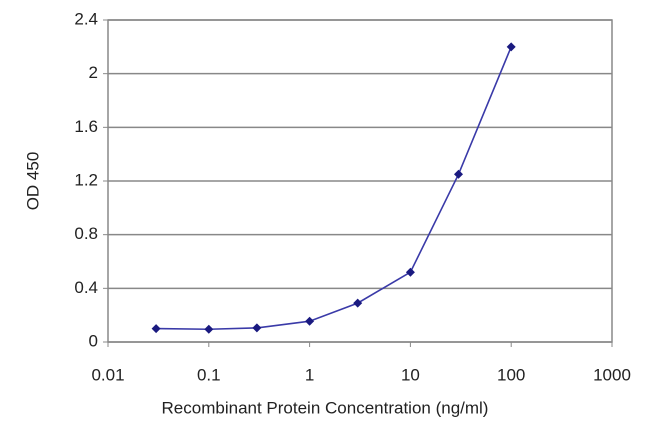 Image resolution: width=650 pixels, height=436 pixels. I want to click on y-tick-label: 0, so click(93, 340).